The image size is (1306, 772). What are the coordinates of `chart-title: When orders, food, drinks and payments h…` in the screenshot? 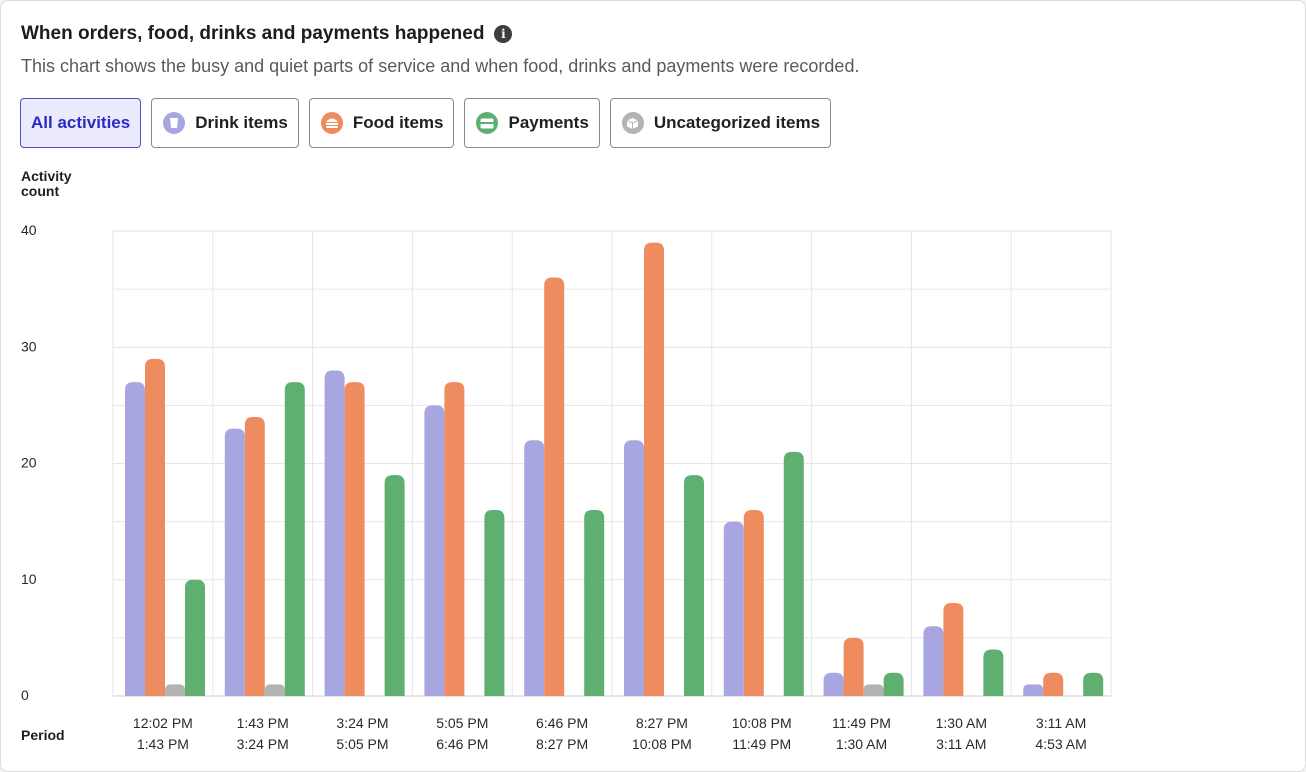 It's located at (253, 33).